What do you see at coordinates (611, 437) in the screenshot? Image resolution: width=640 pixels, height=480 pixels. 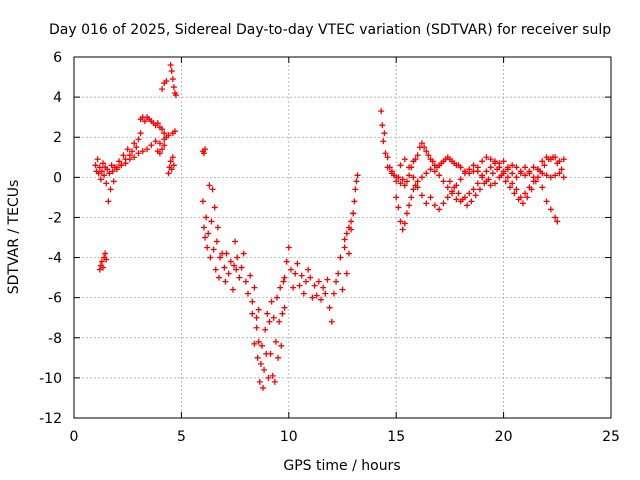 I see `x-tick-label: 25` at bounding box center [611, 437].